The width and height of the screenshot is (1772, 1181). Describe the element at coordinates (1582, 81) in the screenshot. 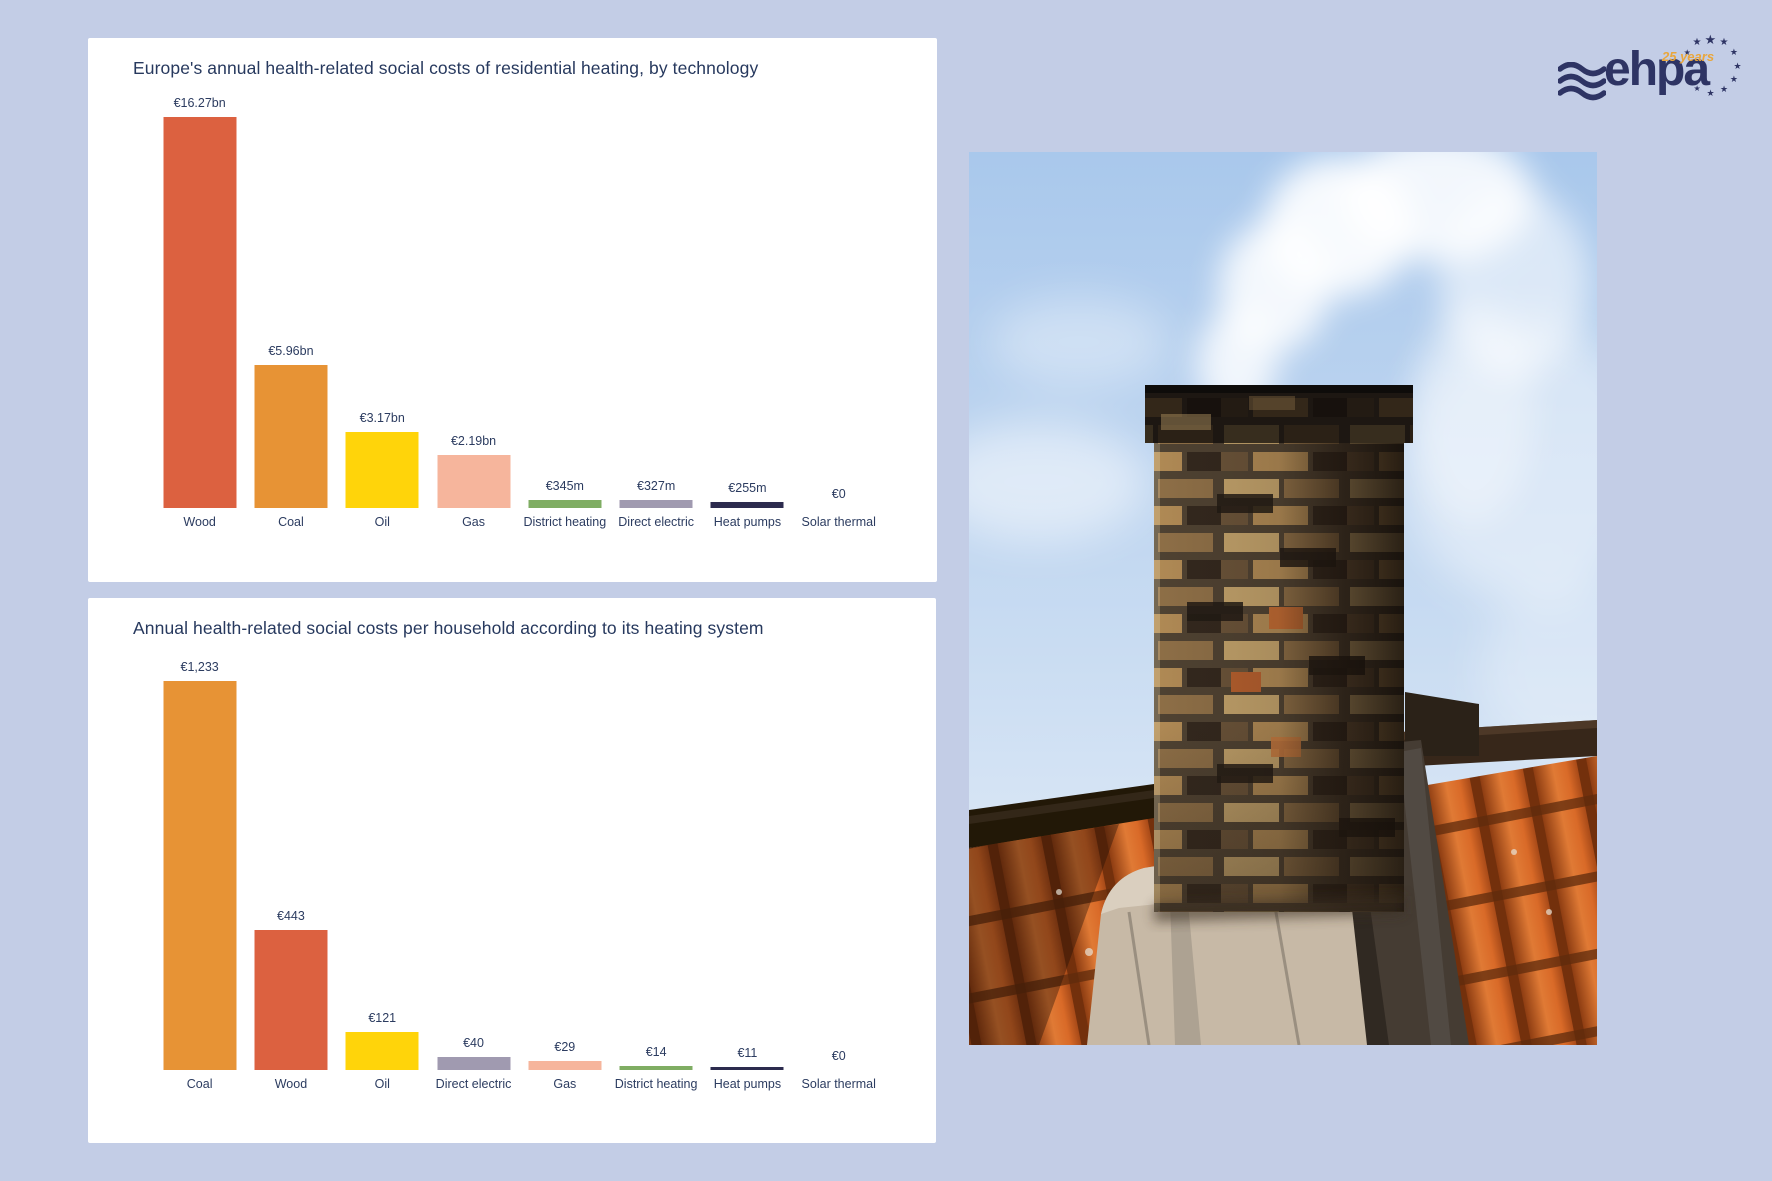

I see `ehpa-waves-icon` at that location.